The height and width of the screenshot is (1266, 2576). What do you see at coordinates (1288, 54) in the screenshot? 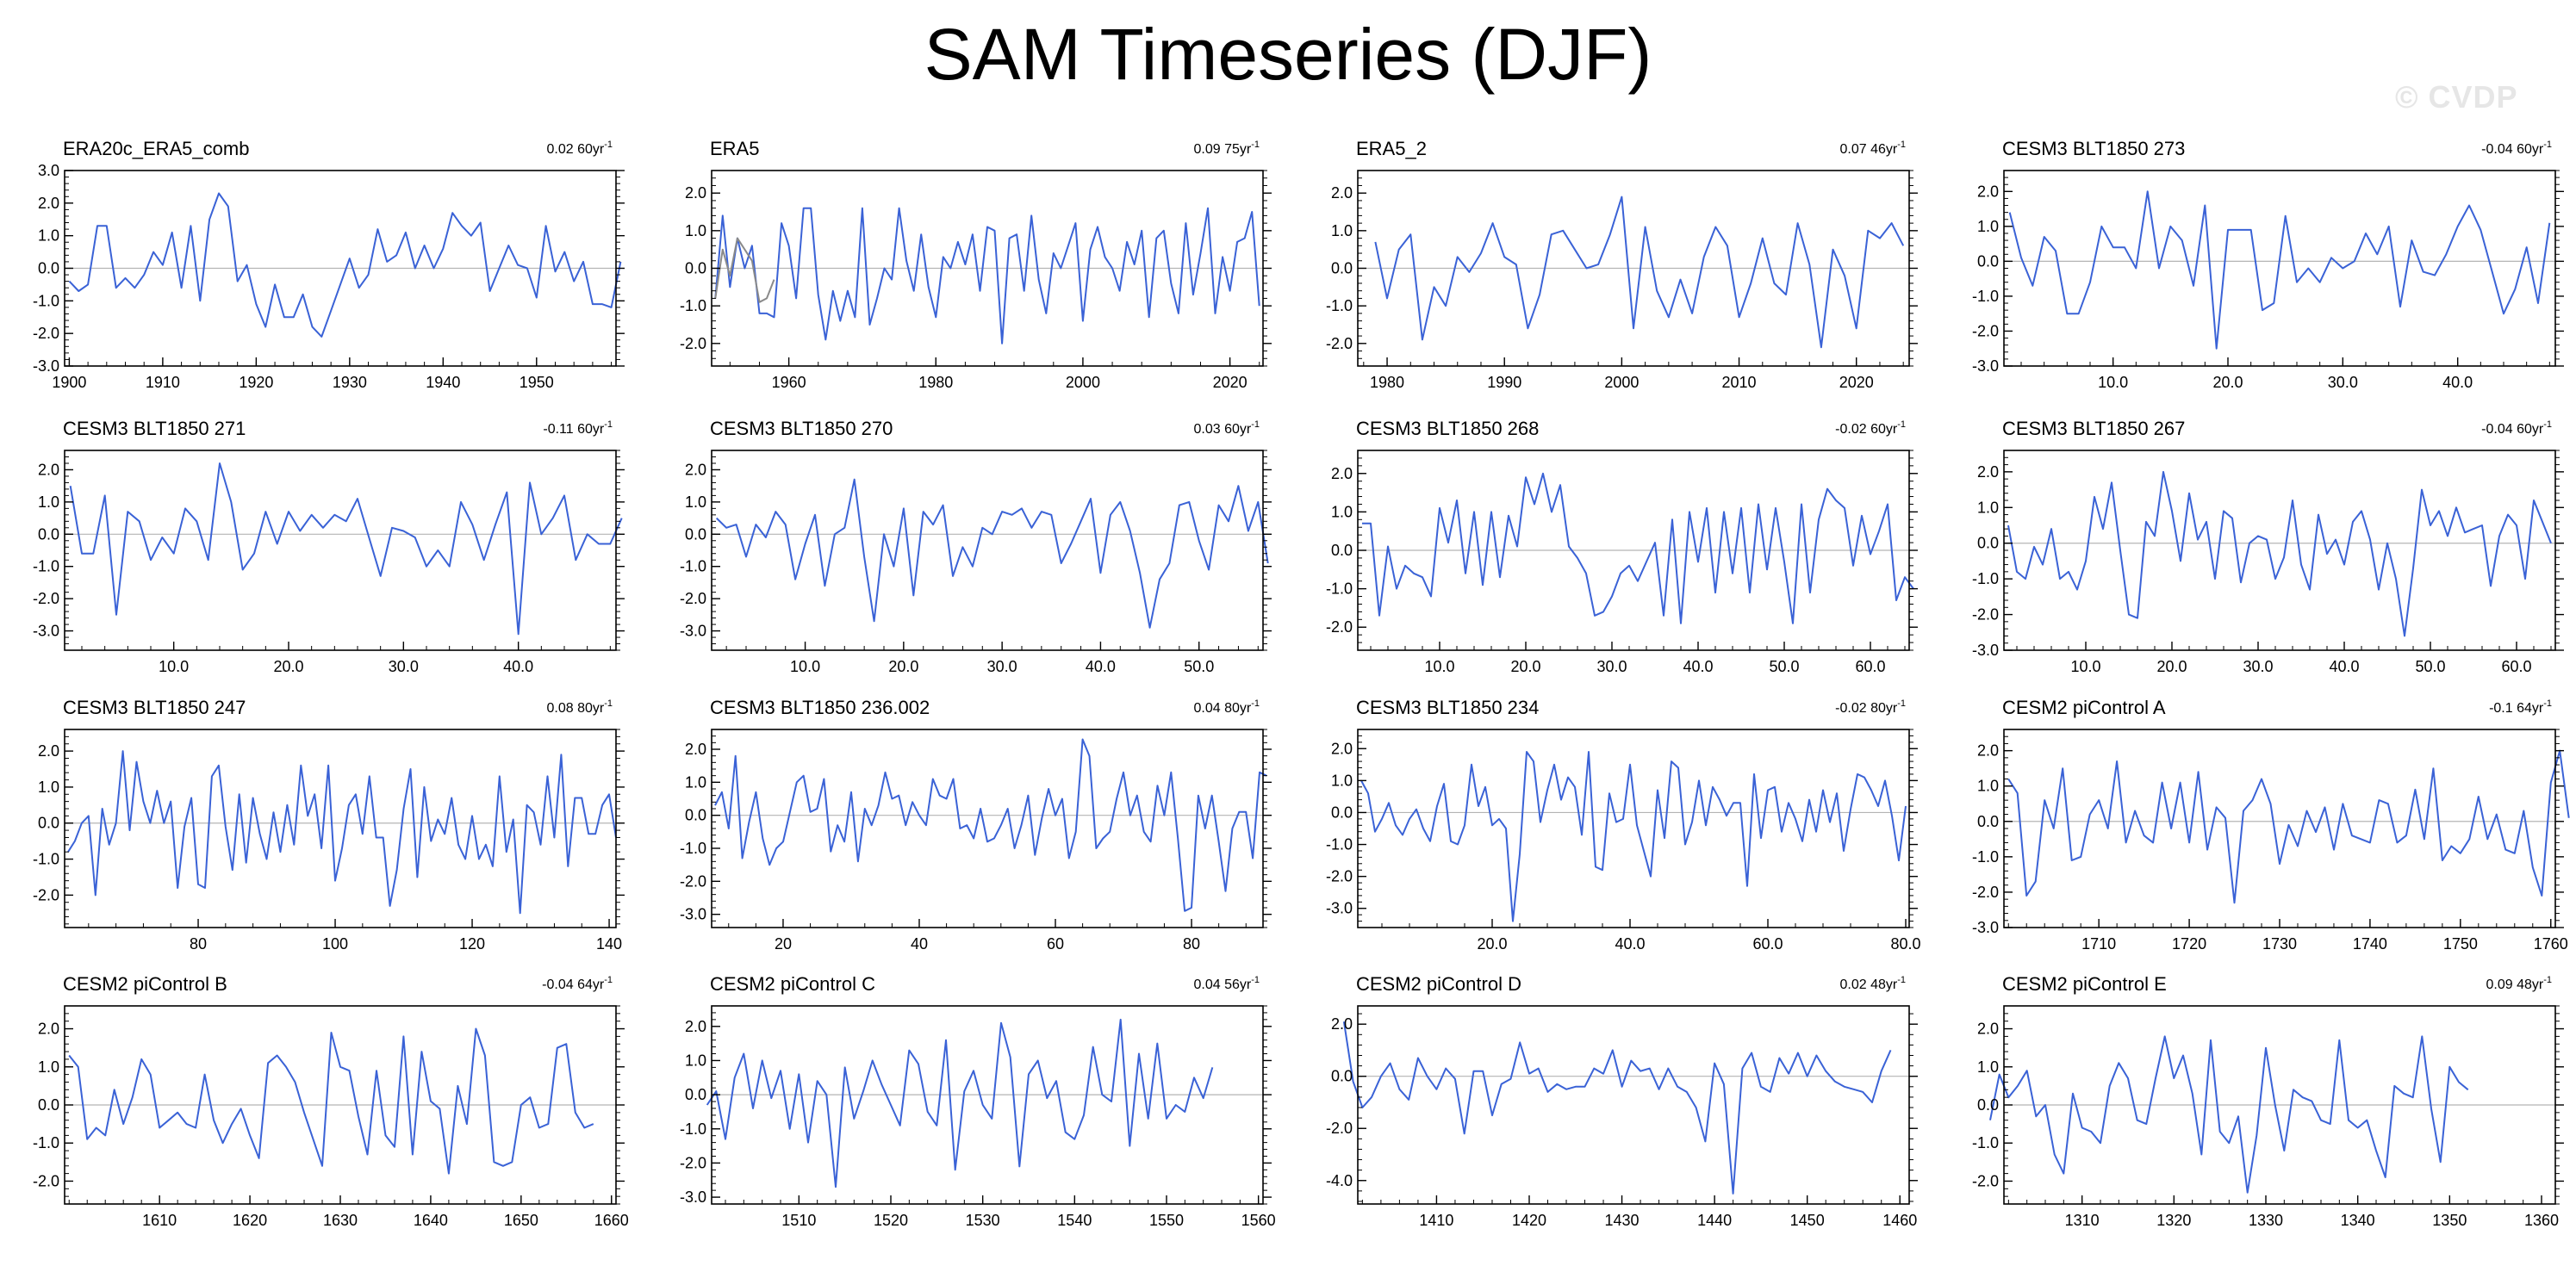
I see `page-title: SAM Timeseries (DJF)` at bounding box center [1288, 54].